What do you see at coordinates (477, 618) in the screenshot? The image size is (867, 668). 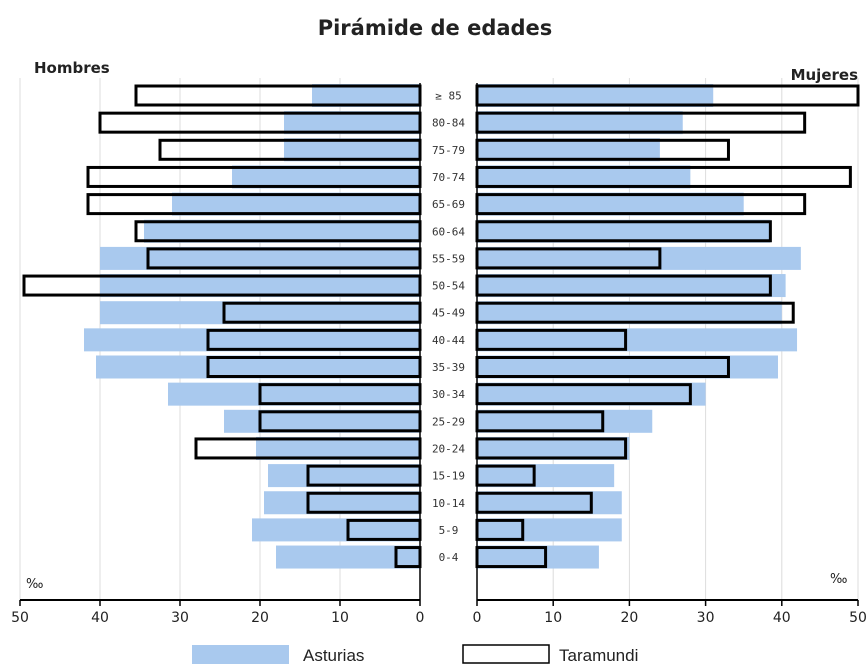 I see `right-tick-label: 0` at bounding box center [477, 618].